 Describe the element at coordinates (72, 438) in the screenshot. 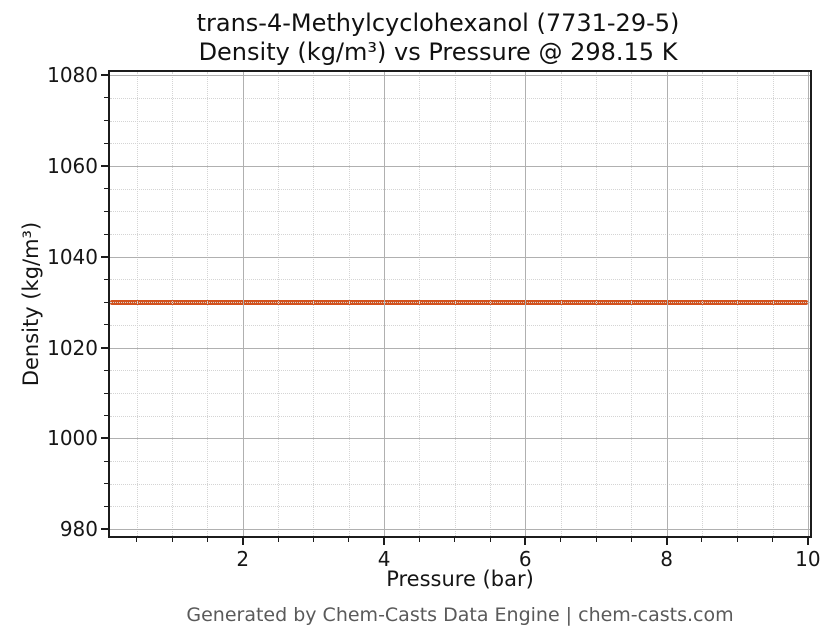

I see `y-tick-label: 1000` at that location.